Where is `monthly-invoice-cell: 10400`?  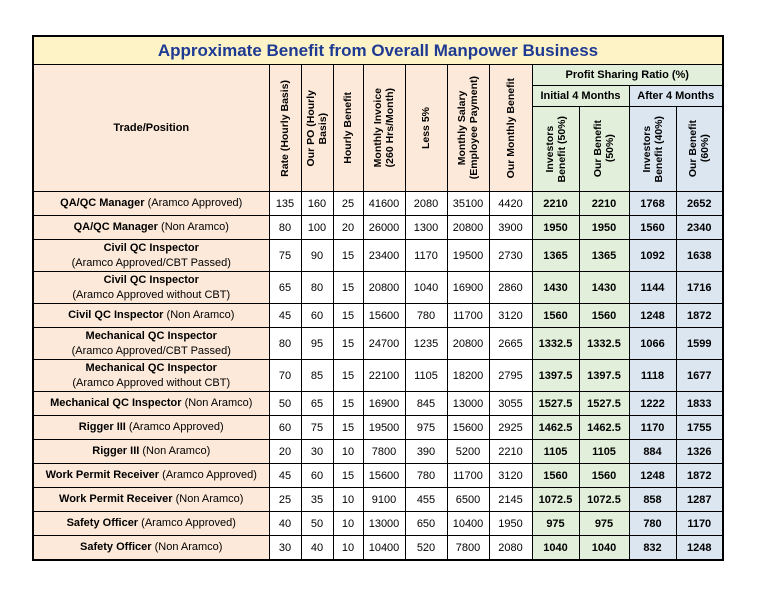 monthly-invoice-cell: 10400 is located at coordinates (384, 548).